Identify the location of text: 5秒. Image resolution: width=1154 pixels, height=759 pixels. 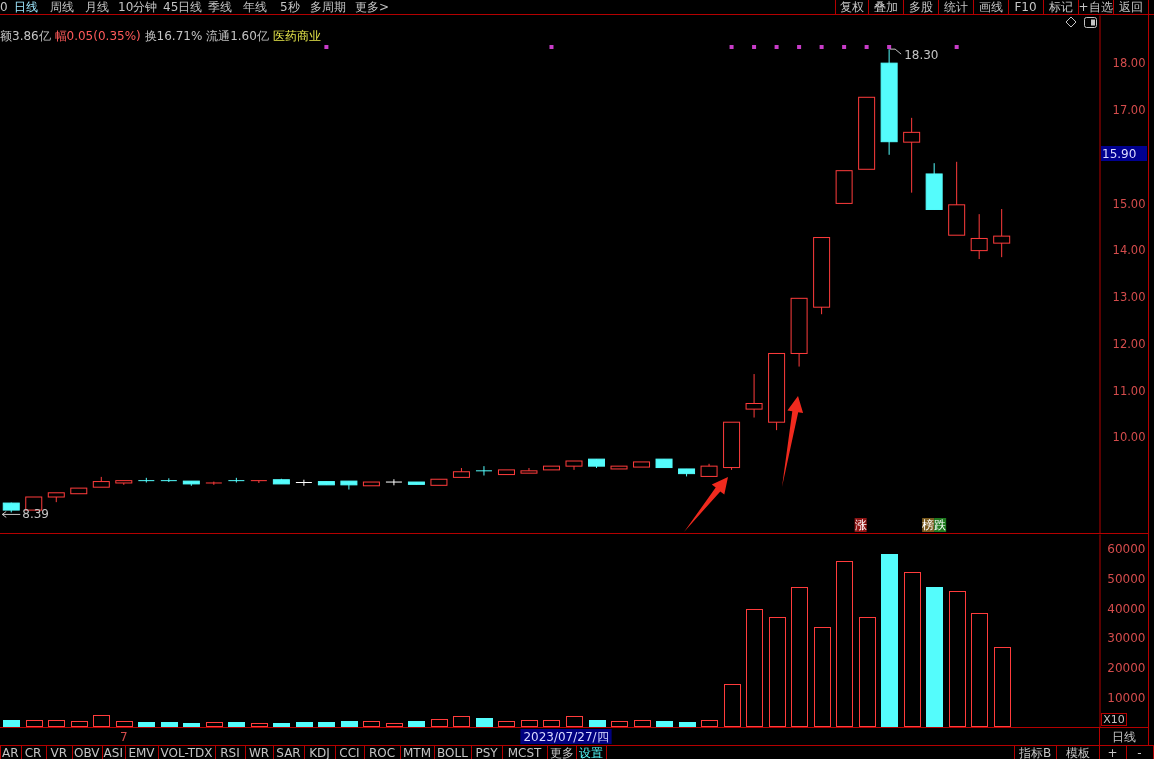
(290, 7).